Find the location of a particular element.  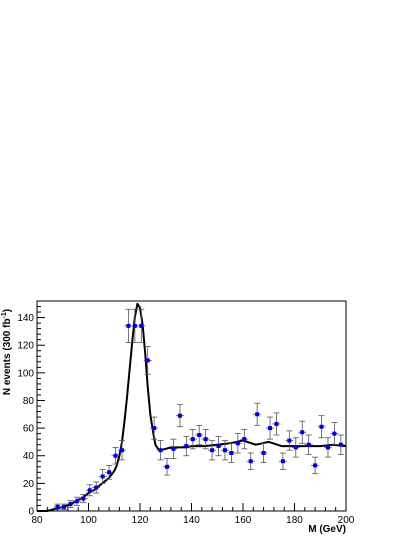

x-tick-label: 160 is located at coordinates (243, 520).